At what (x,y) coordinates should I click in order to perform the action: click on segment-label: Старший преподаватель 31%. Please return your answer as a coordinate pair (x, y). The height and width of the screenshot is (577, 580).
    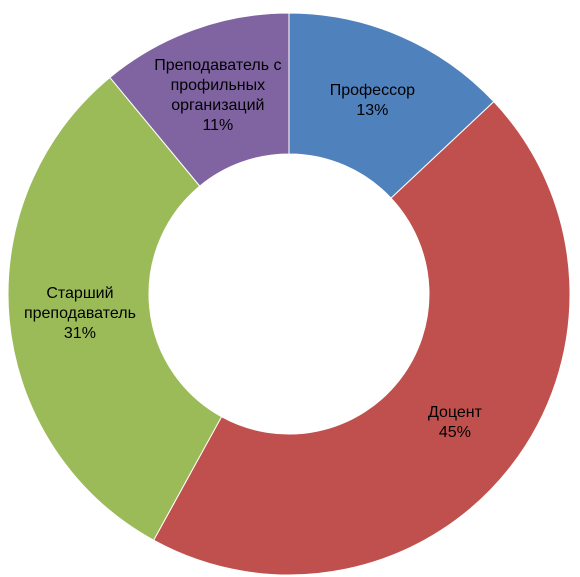
    Looking at the image, I should click on (80, 314).